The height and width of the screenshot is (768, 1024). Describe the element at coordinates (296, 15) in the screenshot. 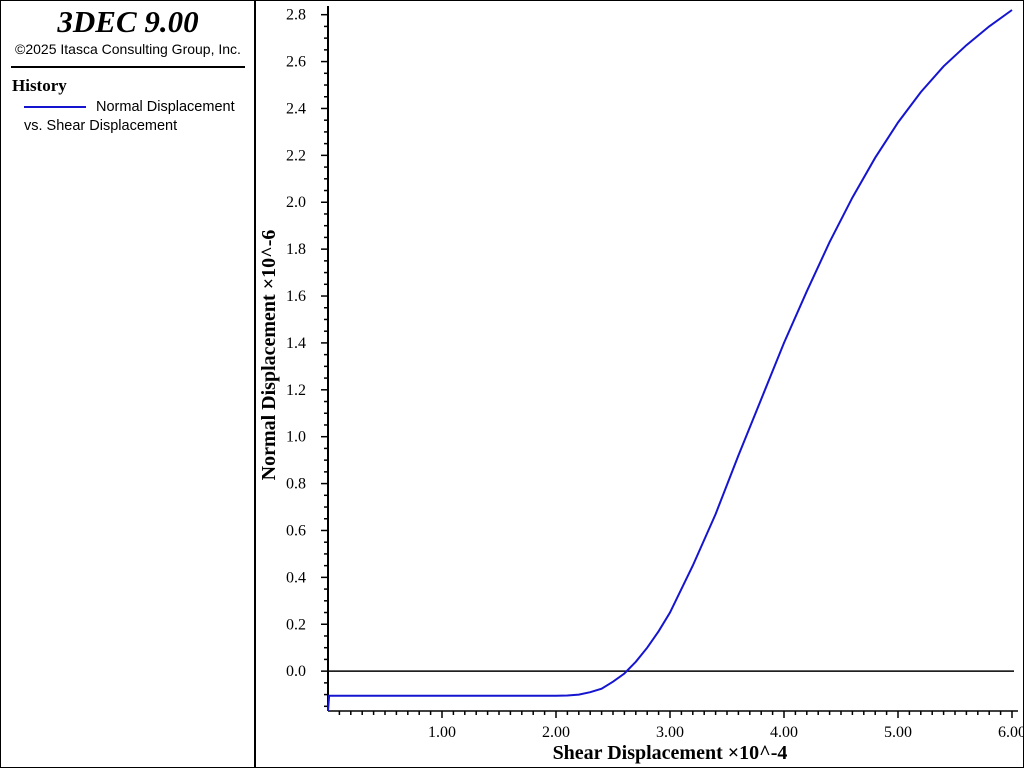

I see `y-tick-label: 2.8` at that location.